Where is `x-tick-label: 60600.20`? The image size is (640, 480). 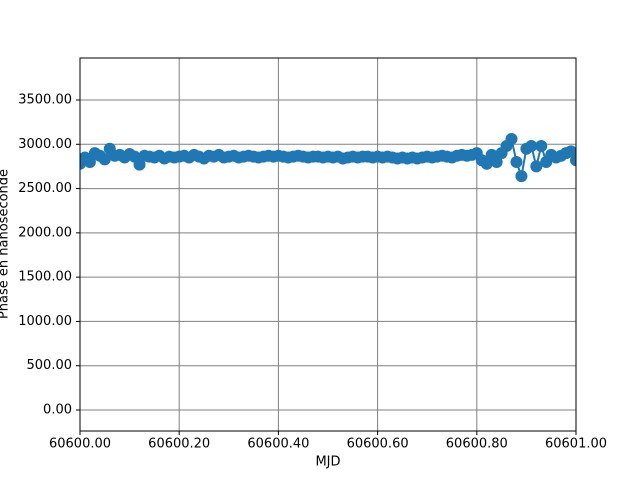
x-tick-label: 60600.20 is located at coordinates (179, 444).